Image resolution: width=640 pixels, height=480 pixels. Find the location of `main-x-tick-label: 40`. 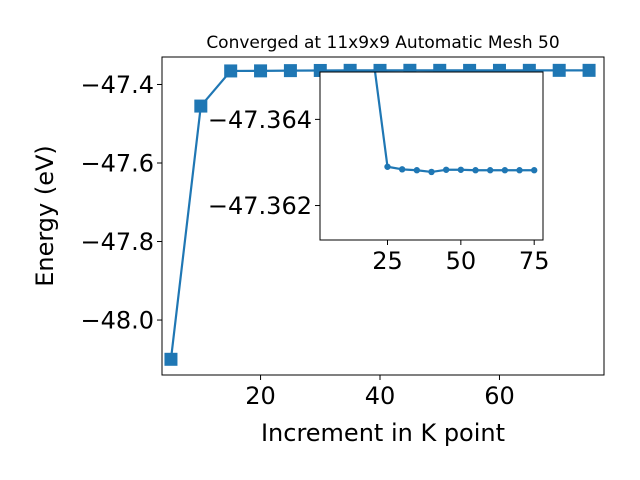

main-x-tick-label: 40 is located at coordinates (380, 396).